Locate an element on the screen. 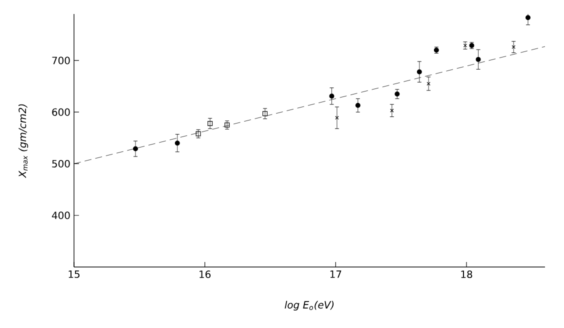 The image size is (564, 328). x-tick-label: 17 is located at coordinates (336, 274).